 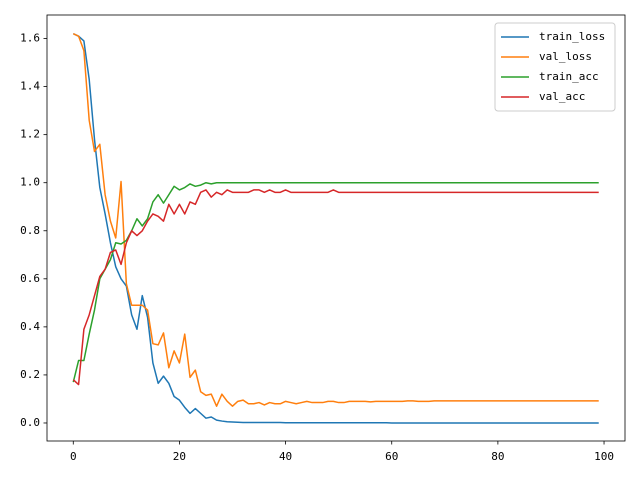 I want to click on y-tick-label: 0.4, so click(x=30, y=326).